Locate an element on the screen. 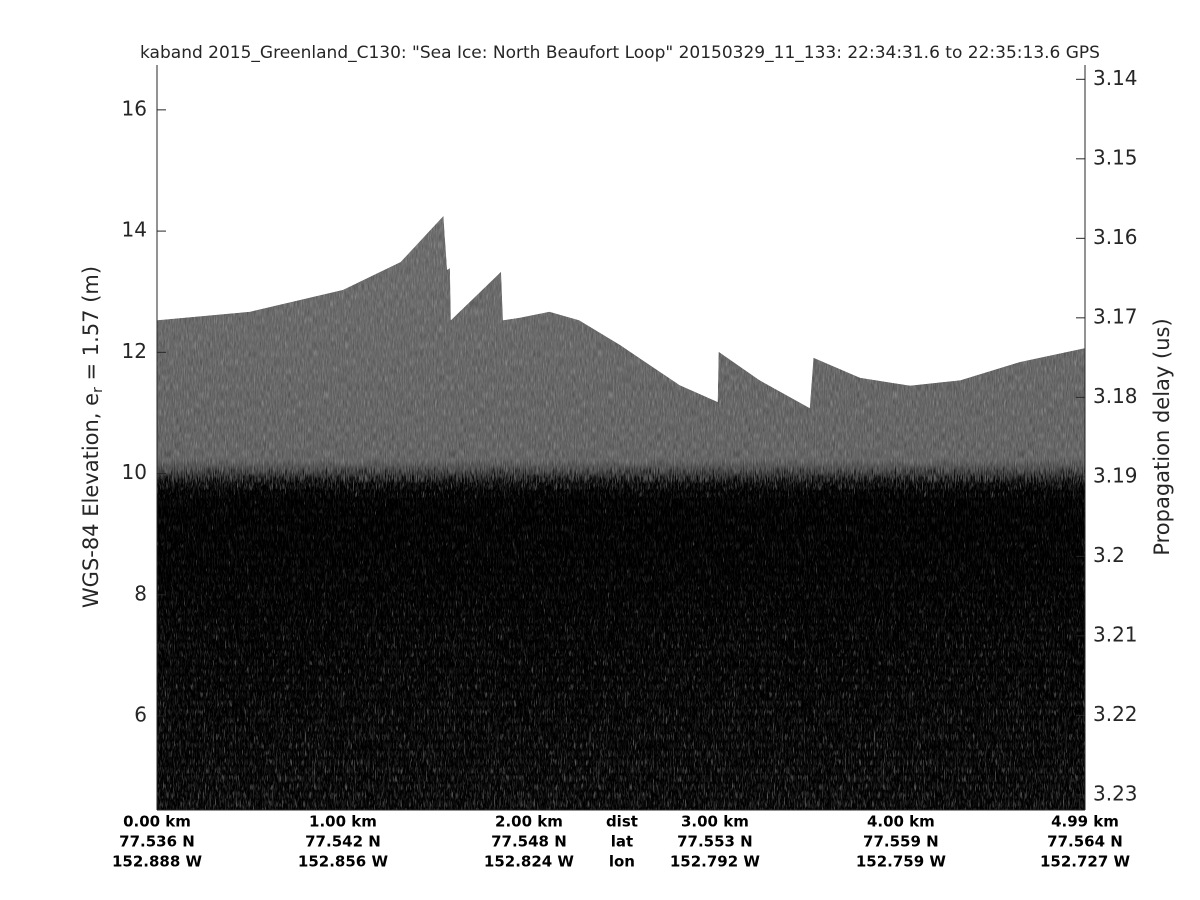 This screenshot has width=1200, height=900. x-tick-label: 1.00 km is located at coordinates (343, 822).